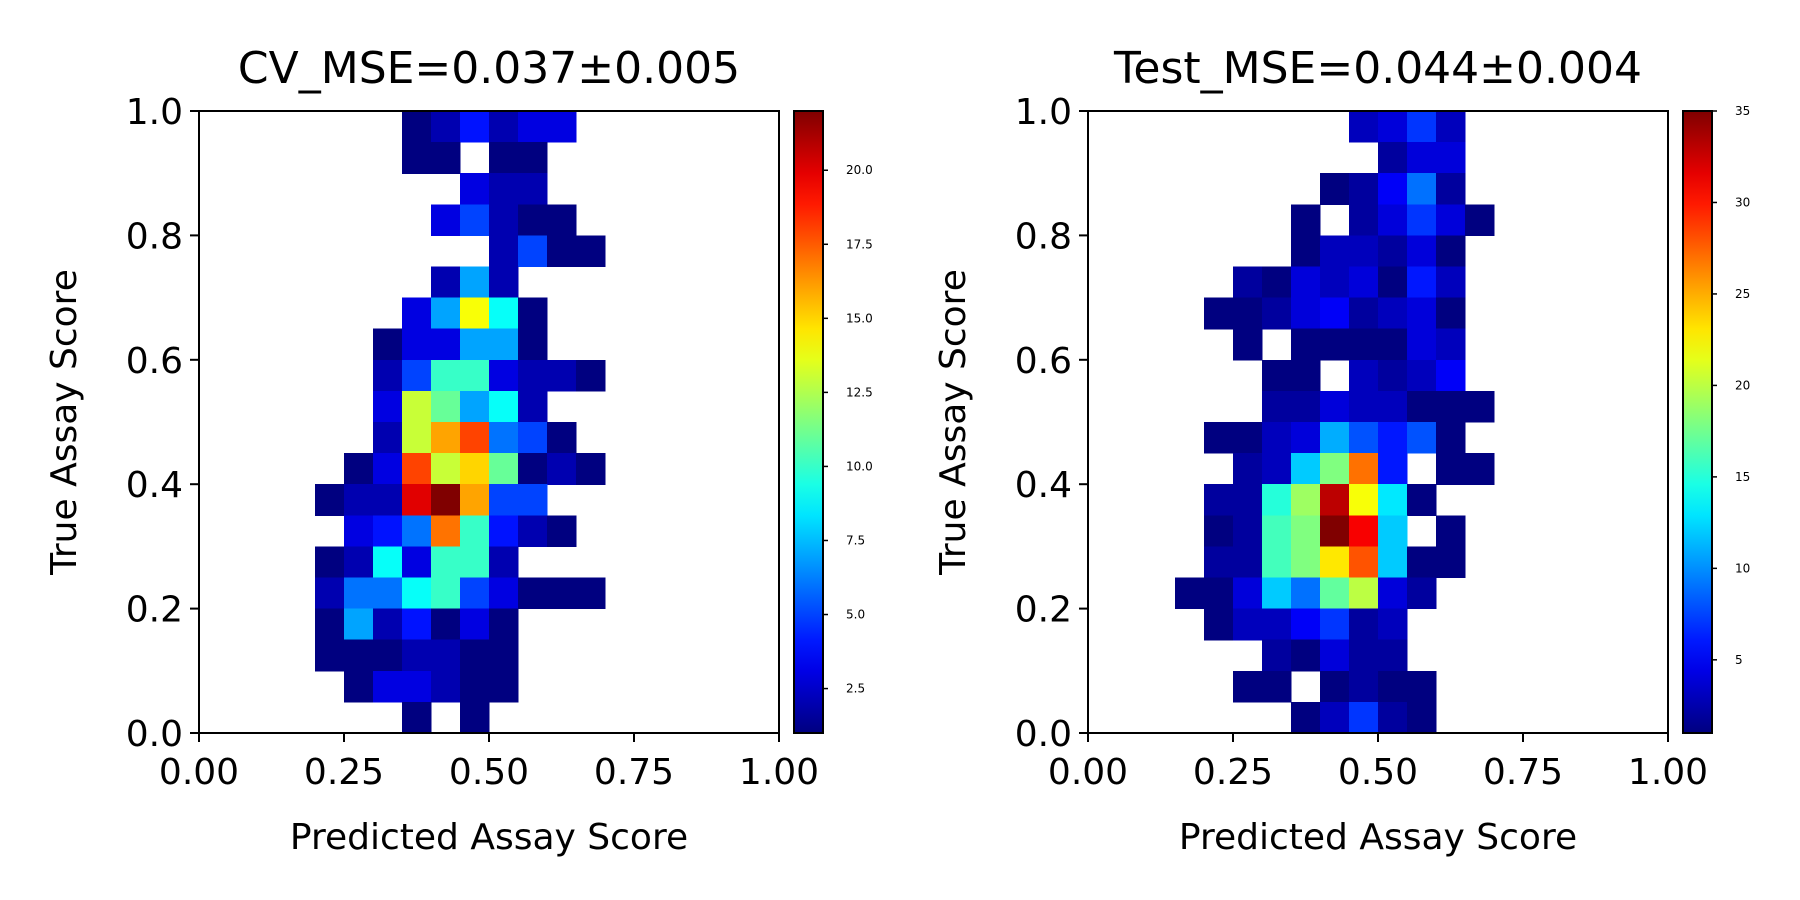 The width and height of the screenshot is (1800, 900). What do you see at coordinates (859, 244) in the screenshot?
I see `colorbar-tick-label: 17.5` at bounding box center [859, 244].